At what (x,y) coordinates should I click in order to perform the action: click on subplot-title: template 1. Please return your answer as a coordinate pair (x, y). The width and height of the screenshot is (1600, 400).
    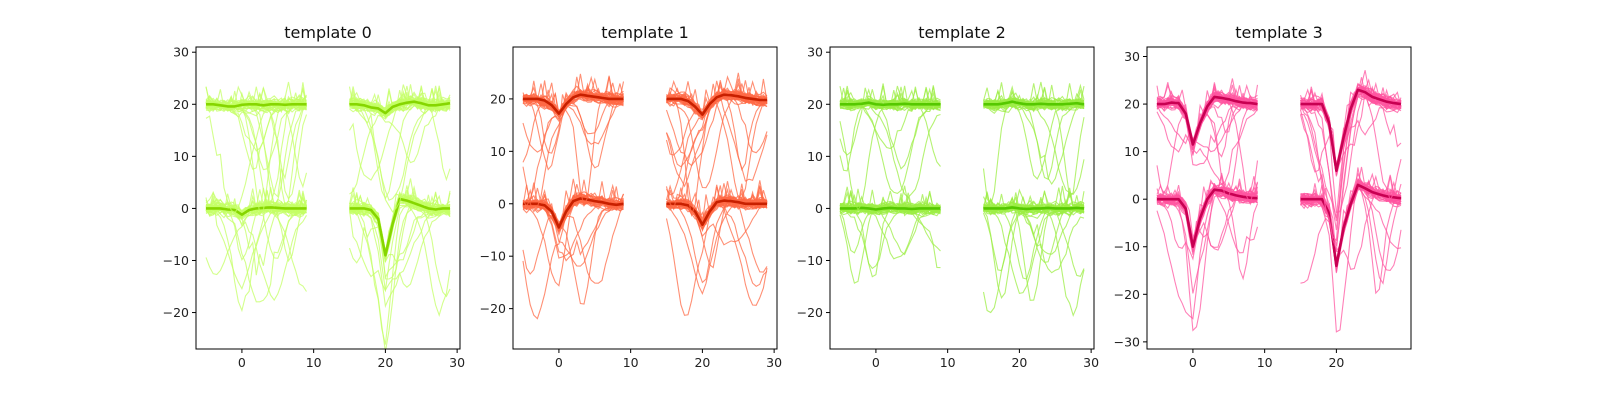
    Looking at the image, I should click on (645, 32).